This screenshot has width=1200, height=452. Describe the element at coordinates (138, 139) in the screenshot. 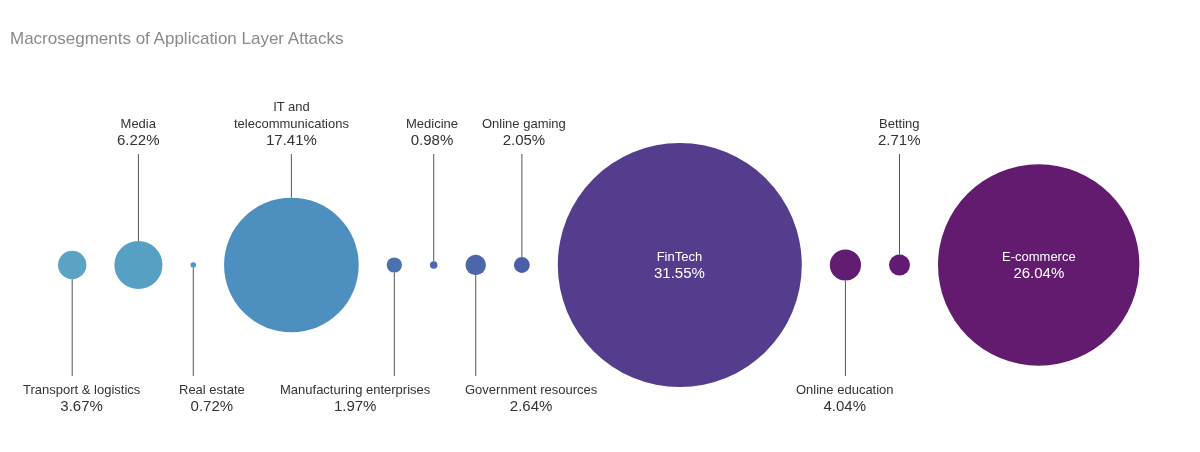

I see `data-label: 6.22%` at that location.